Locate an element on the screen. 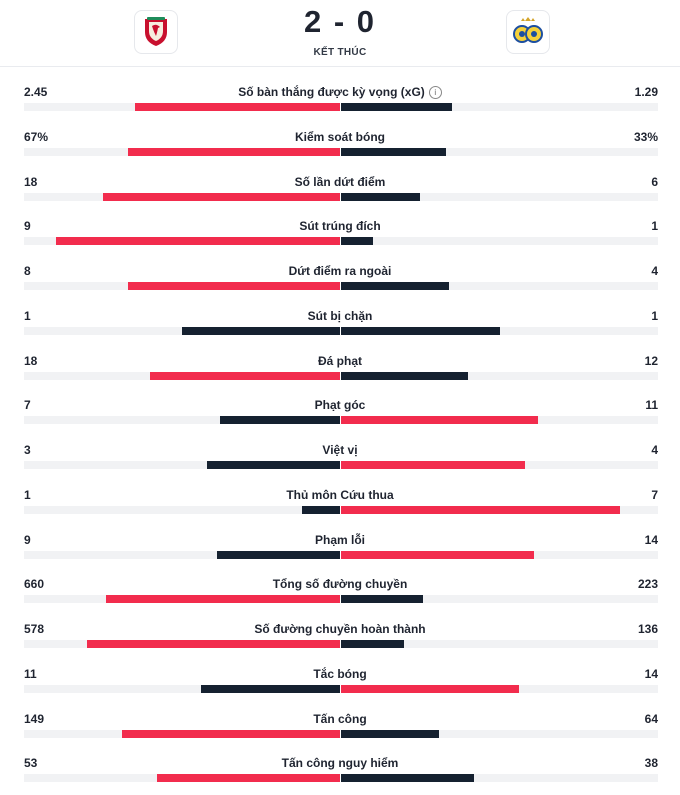 The height and width of the screenshot is (795, 680). stat-label: Dứt điểm ra ngoài is located at coordinates (340, 271).